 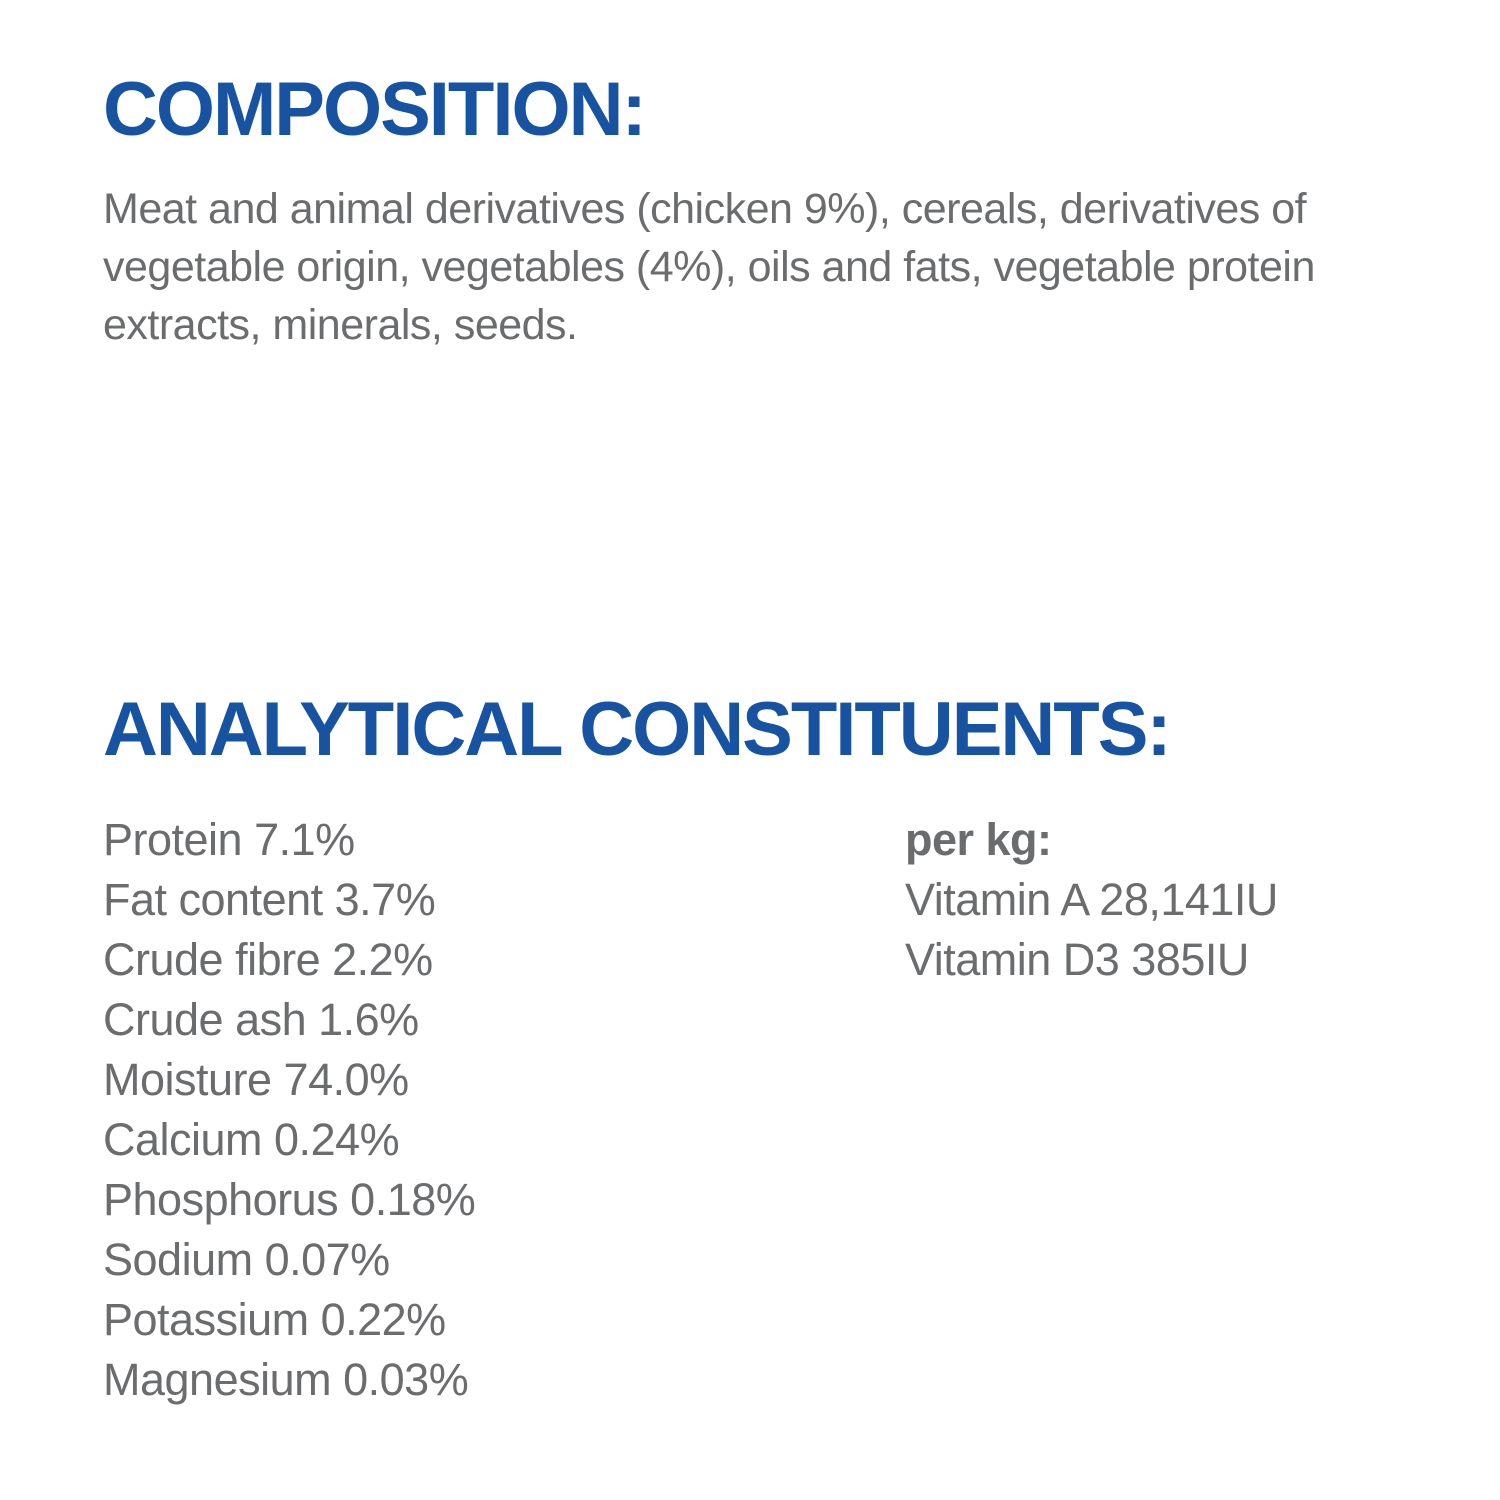 I want to click on vitamin-item: Vitamin D3 385IU, so click(x=1077, y=959).